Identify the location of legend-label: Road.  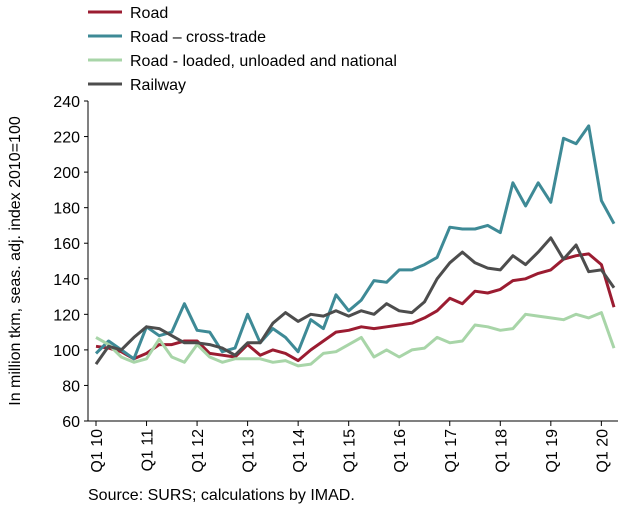
(149, 13).